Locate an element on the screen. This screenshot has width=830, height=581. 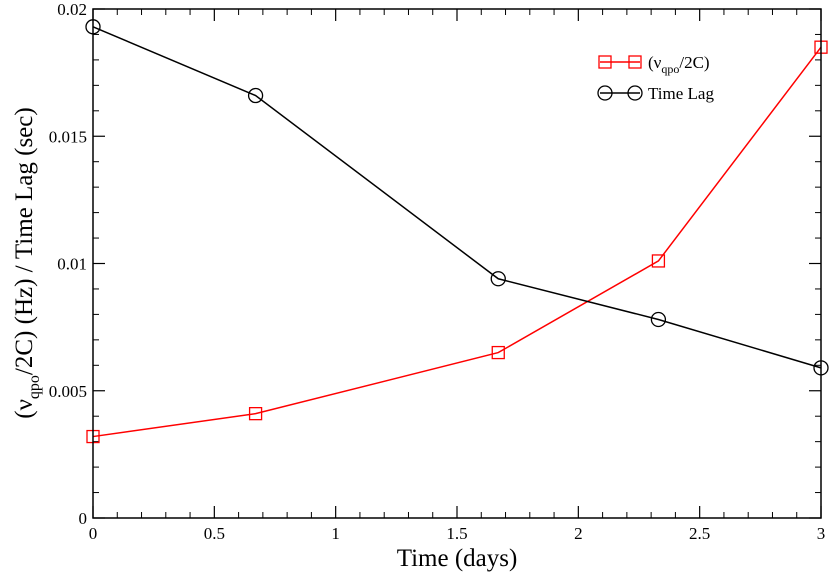
x-tick-label: 1.5 is located at coordinates (456, 533).